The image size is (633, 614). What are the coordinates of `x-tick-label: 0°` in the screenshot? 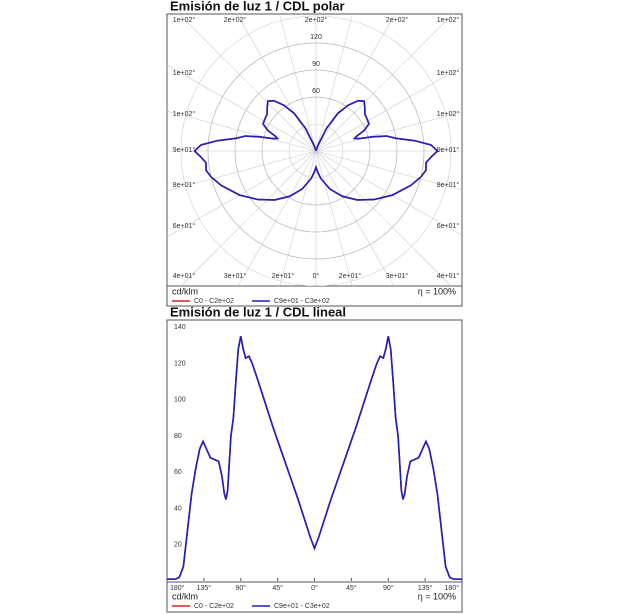 It's located at (314, 588).